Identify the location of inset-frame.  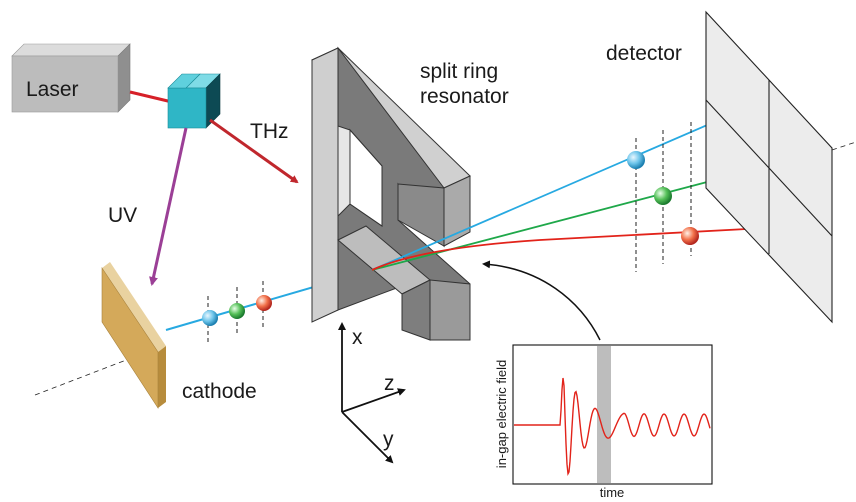
(612, 414).